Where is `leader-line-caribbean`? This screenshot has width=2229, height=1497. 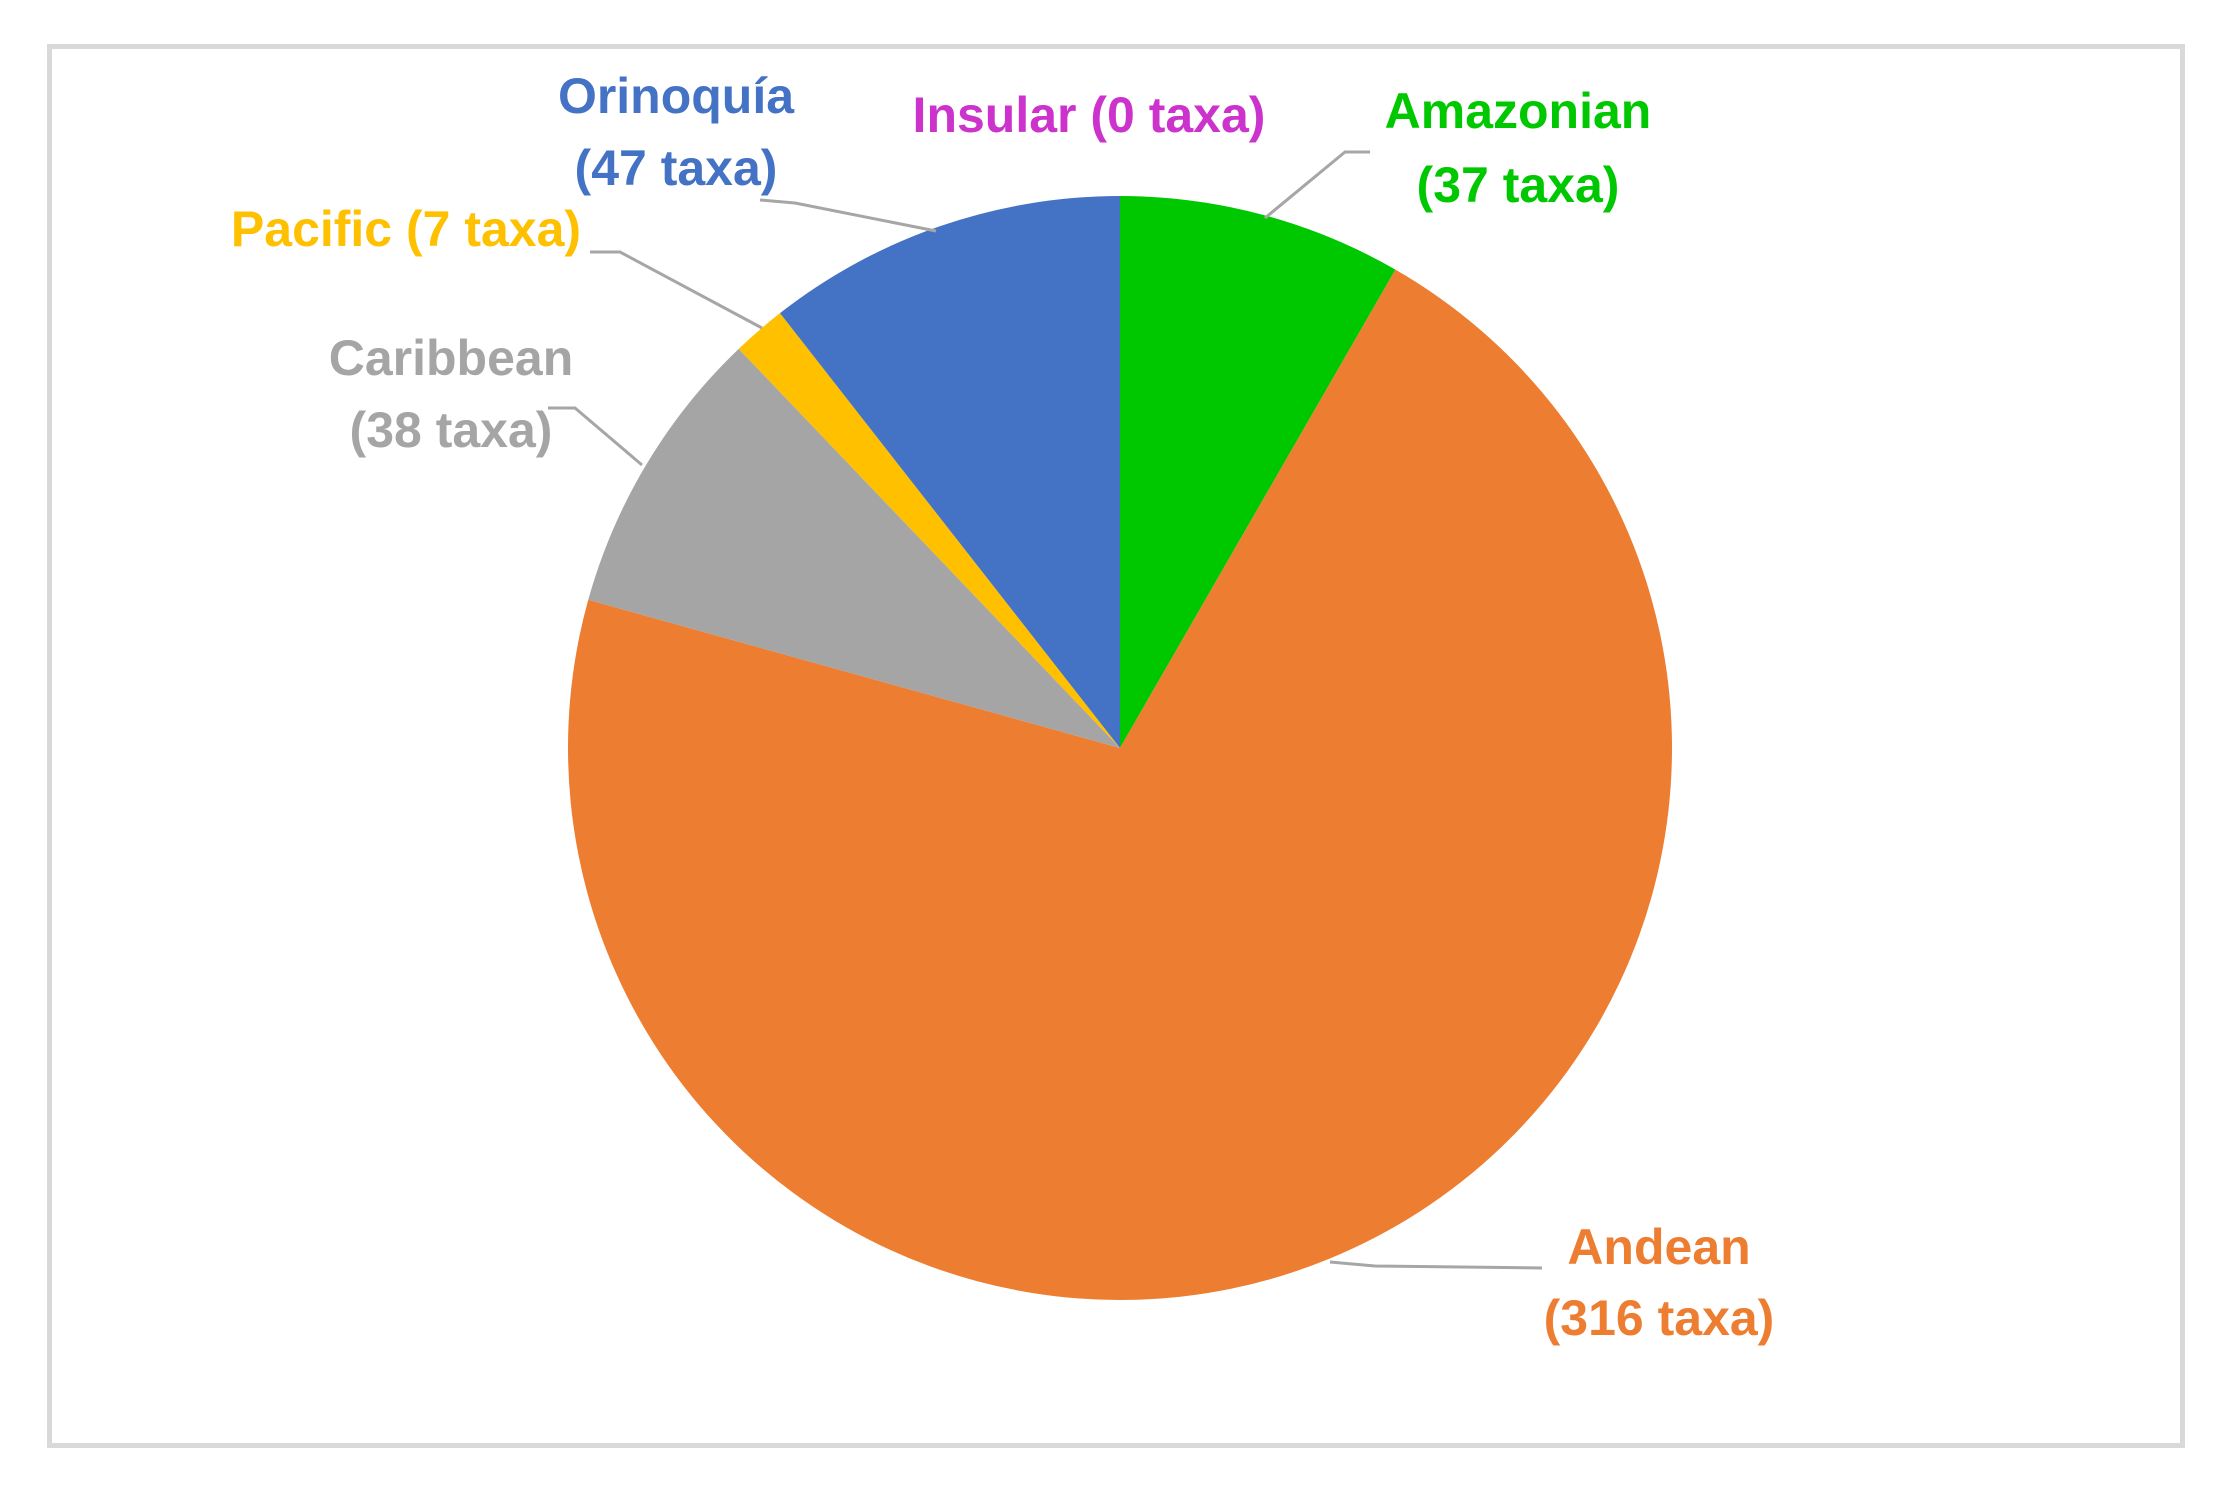
leader-line-caribbean is located at coordinates (595, 436).